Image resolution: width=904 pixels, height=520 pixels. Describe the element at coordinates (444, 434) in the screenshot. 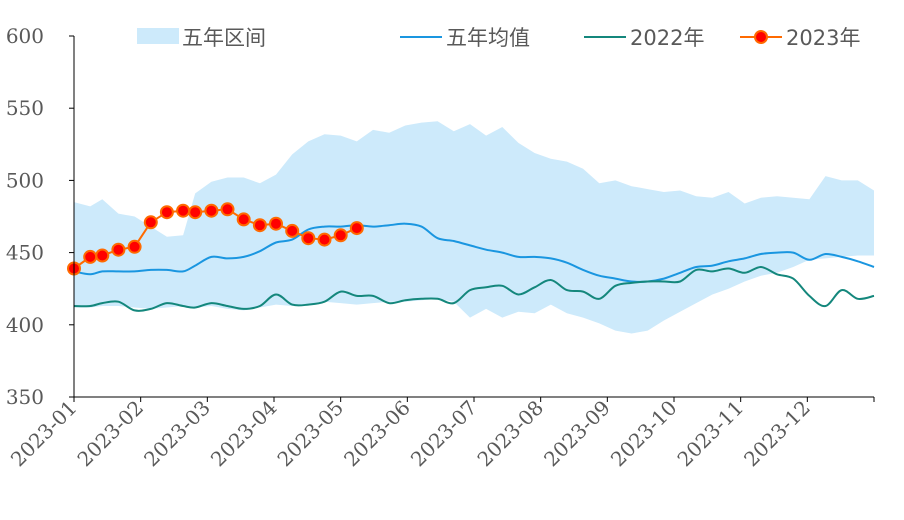

I see `x-tick-label-6: 2023-07` at that location.